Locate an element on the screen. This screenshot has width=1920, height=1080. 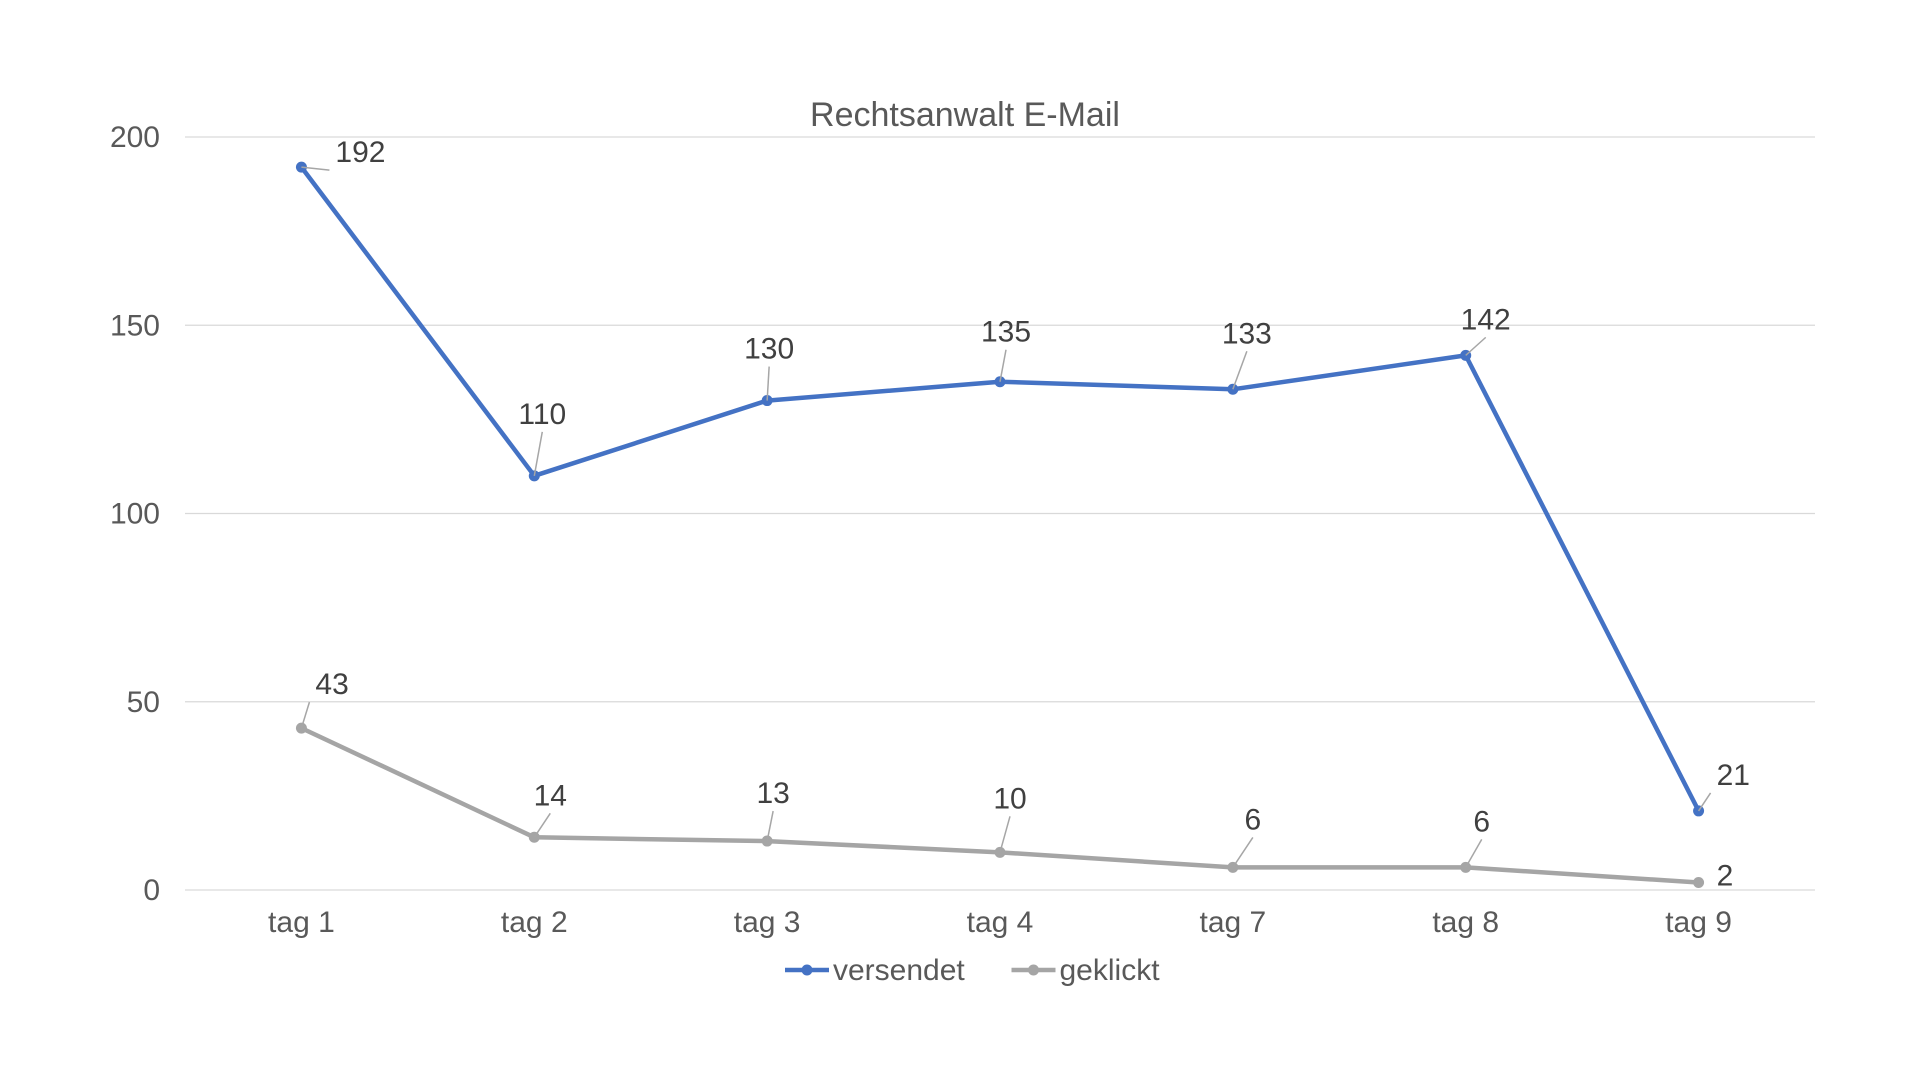
x-tick-label: tag 3 is located at coordinates (767, 922).